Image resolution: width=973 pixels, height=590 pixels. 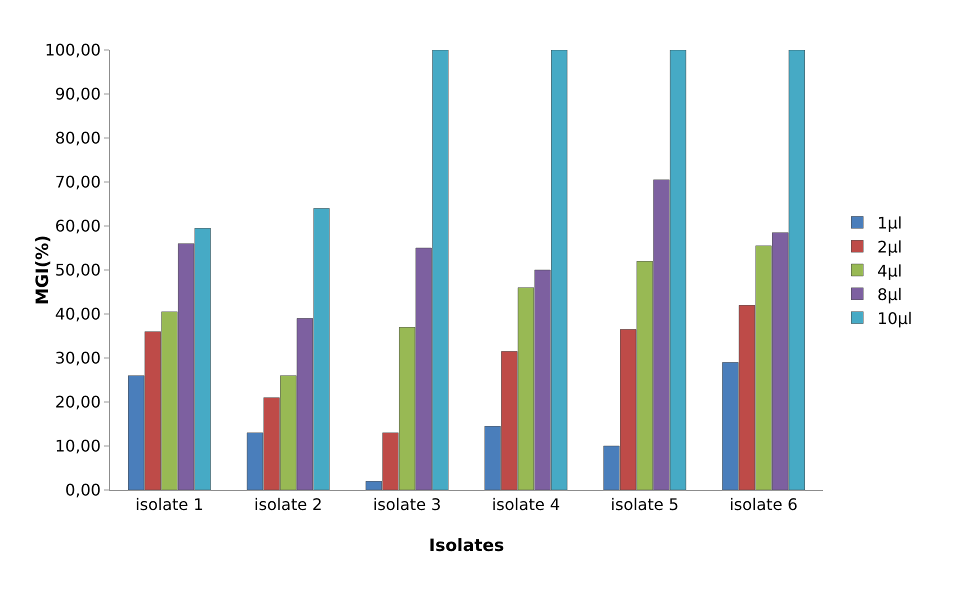 What do you see at coordinates (894, 318) in the screenshot?
I see `legend-label: 10µl` at bounding box center [894, 318].